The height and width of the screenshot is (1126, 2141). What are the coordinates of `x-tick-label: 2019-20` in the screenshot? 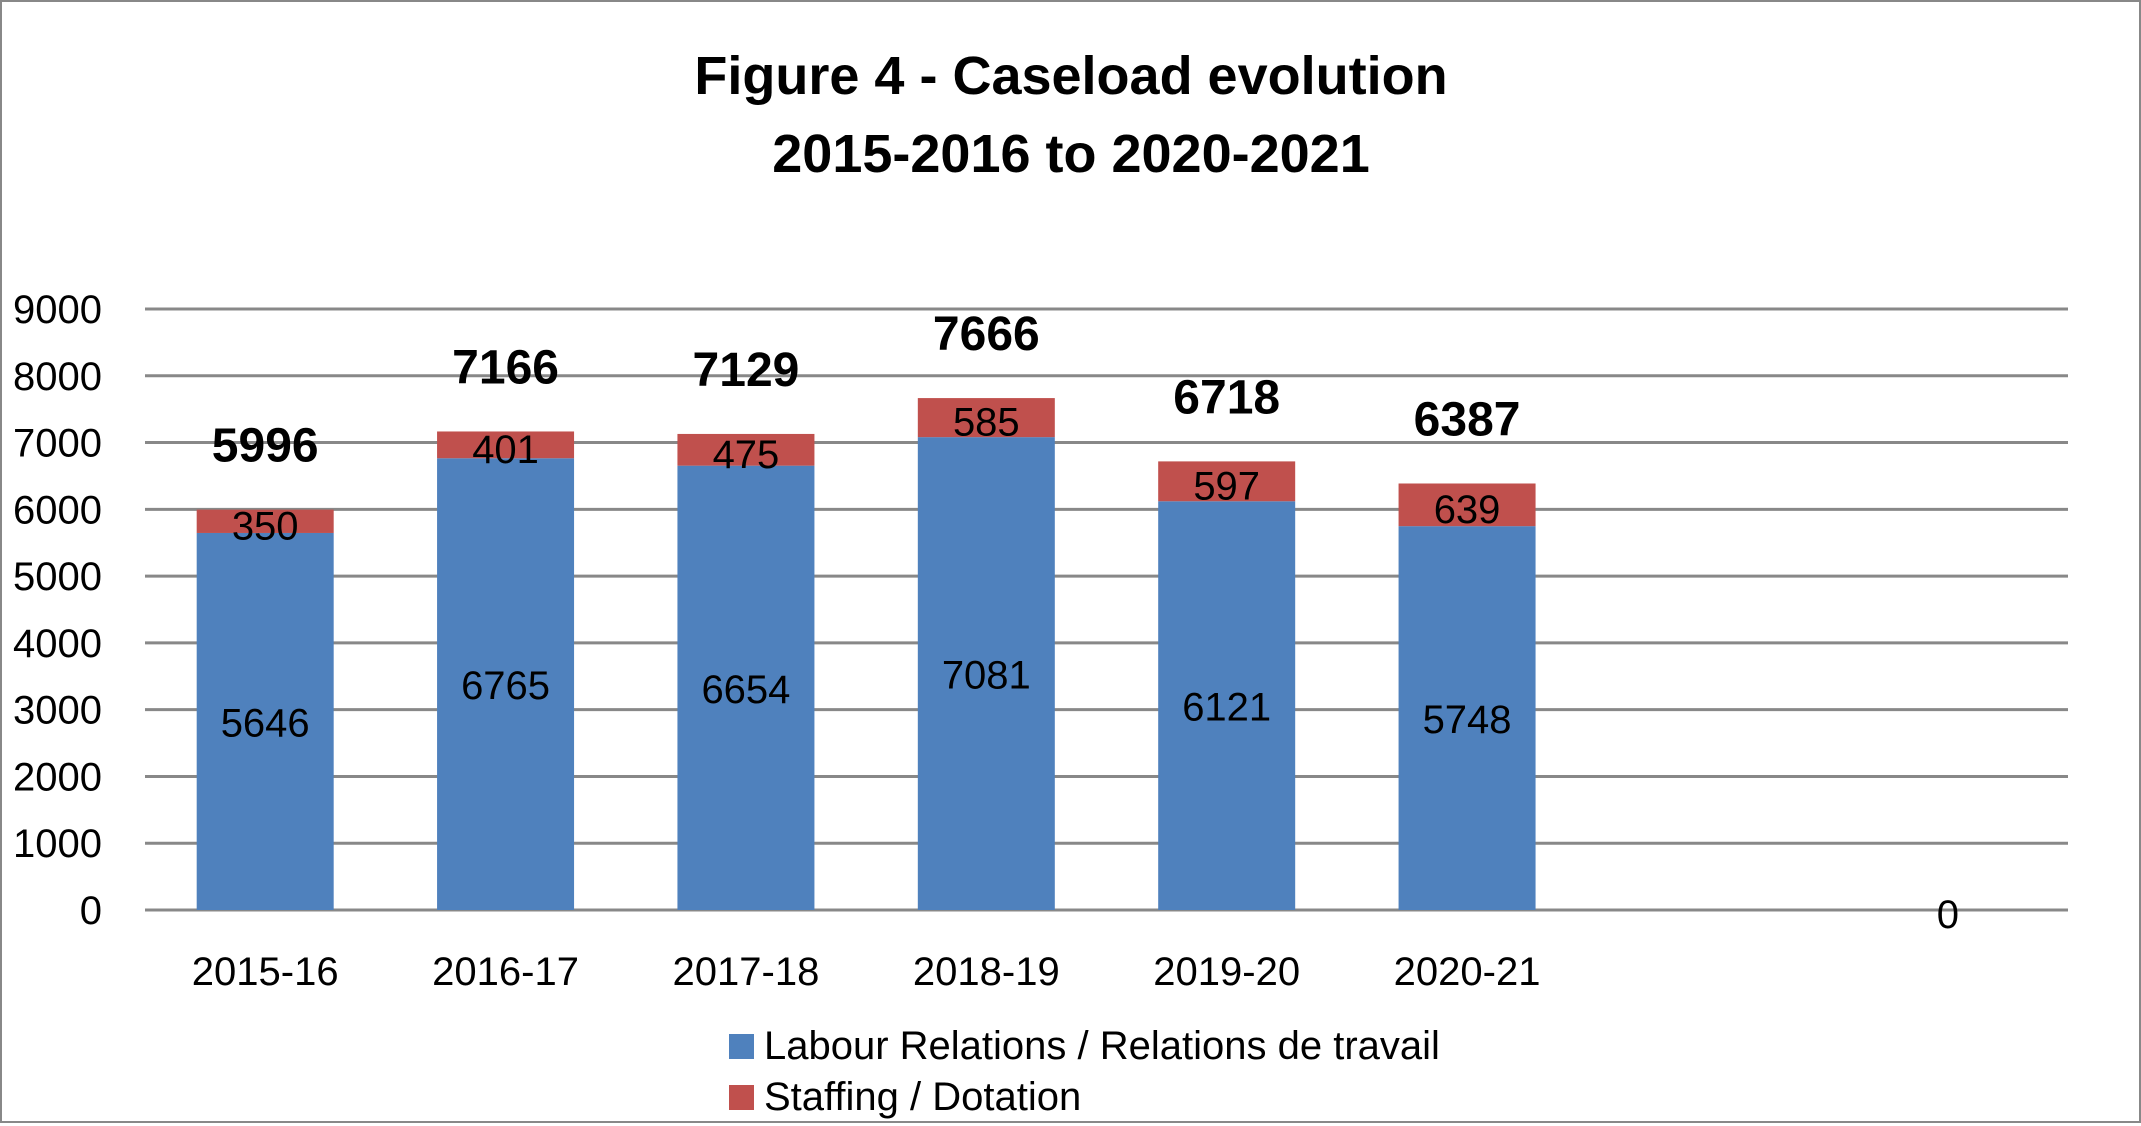 It's located at (1226, 972).